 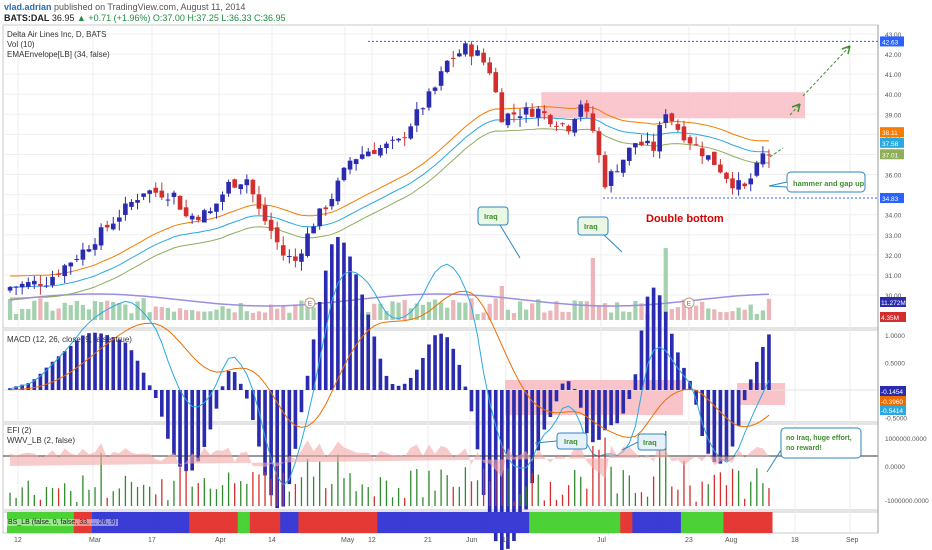 I want to click on price-tag, so click(x=892, y=132).